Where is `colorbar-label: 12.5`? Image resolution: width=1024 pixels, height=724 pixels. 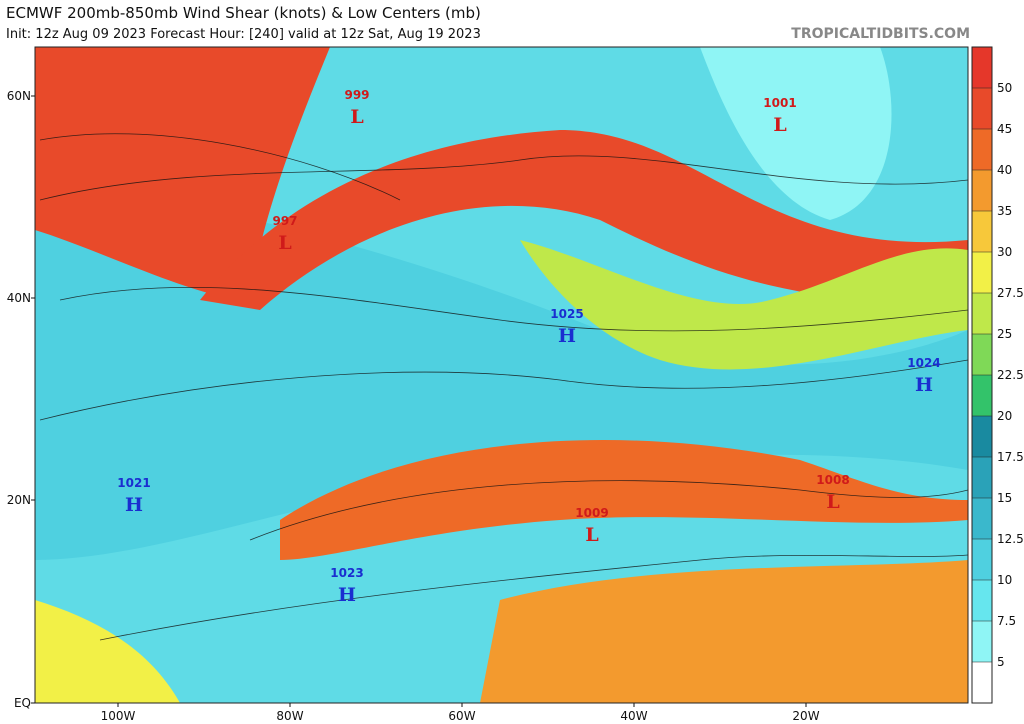 colorbar-label: 12.5 is located at coordinates (1010, 539).